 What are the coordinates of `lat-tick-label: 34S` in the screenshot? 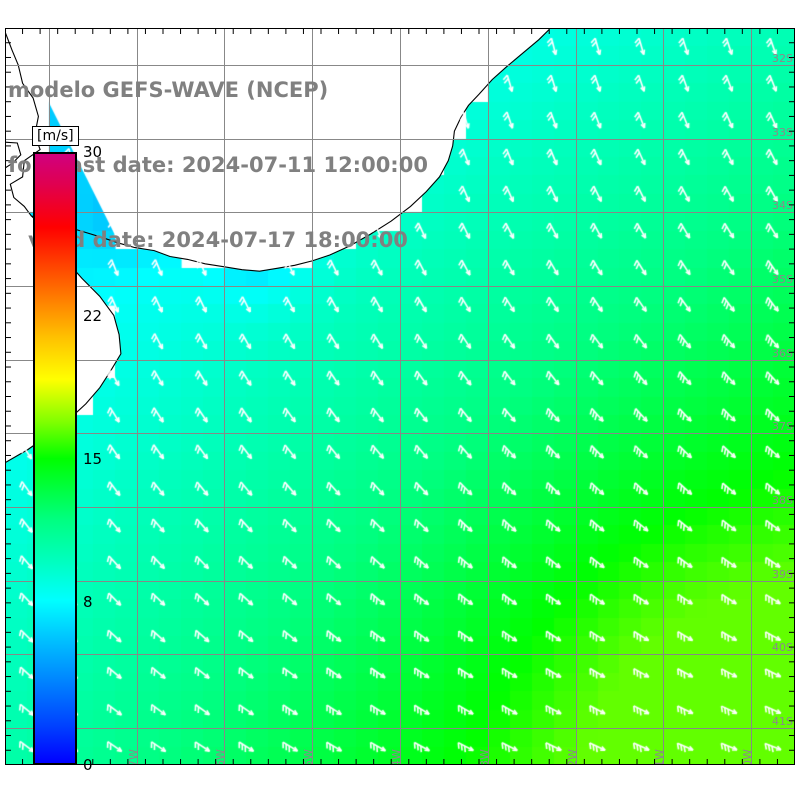 It's located at (782, 206).